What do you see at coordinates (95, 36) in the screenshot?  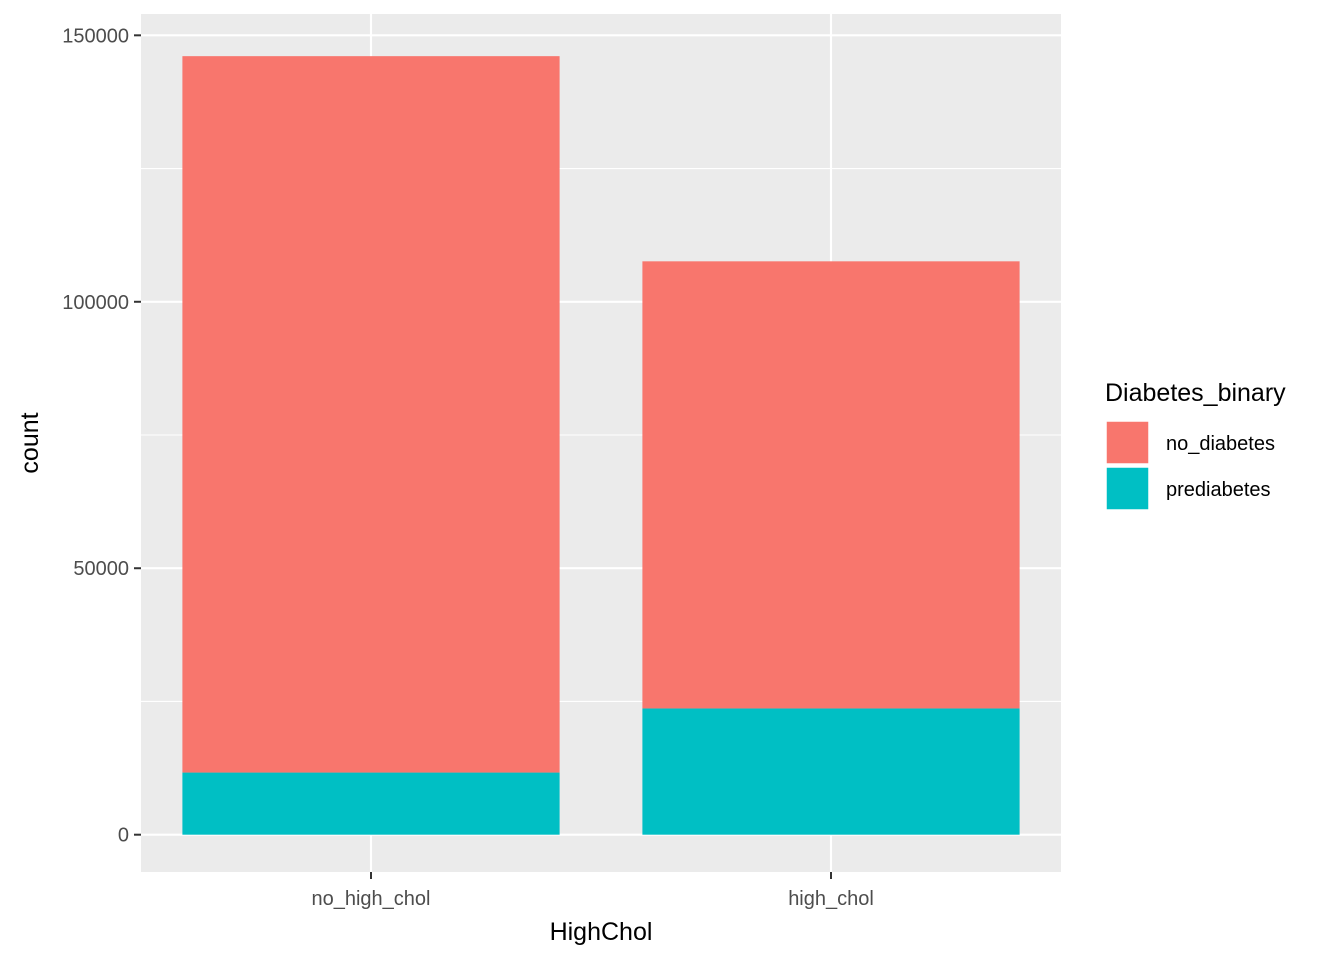 I see `y-tick-label: 150000` at bounding box center [95, 36].